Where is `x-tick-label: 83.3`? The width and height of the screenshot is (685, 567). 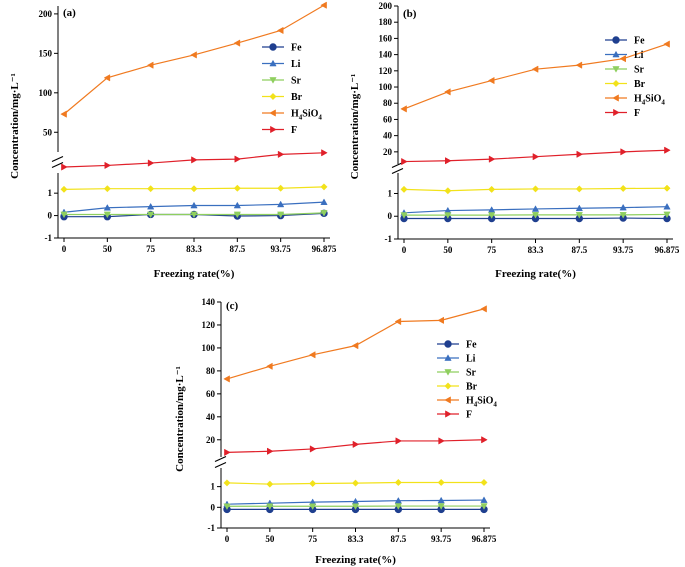
x-tick-label: 83.3 is located at coordinates (194, 249).